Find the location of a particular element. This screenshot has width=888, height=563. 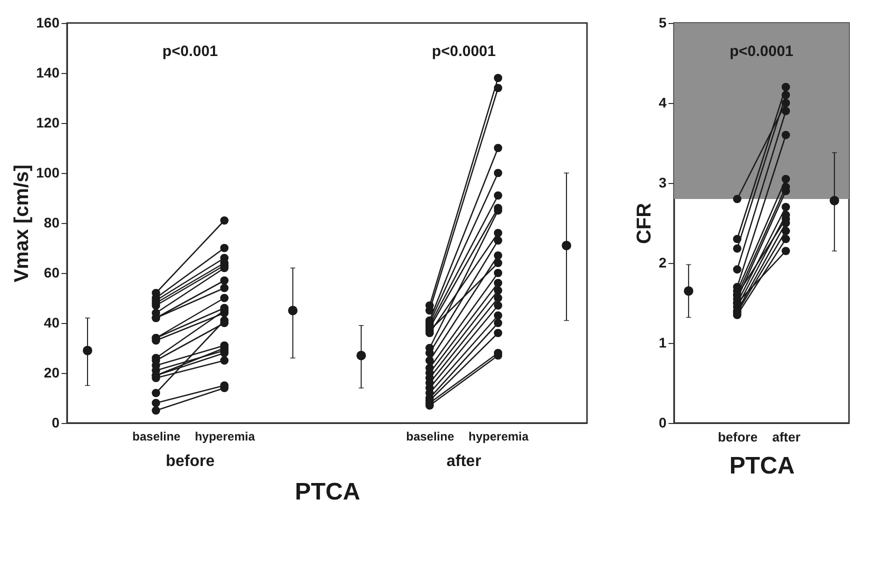

y-tick-label: 5 is located at coordinates (662, 22).